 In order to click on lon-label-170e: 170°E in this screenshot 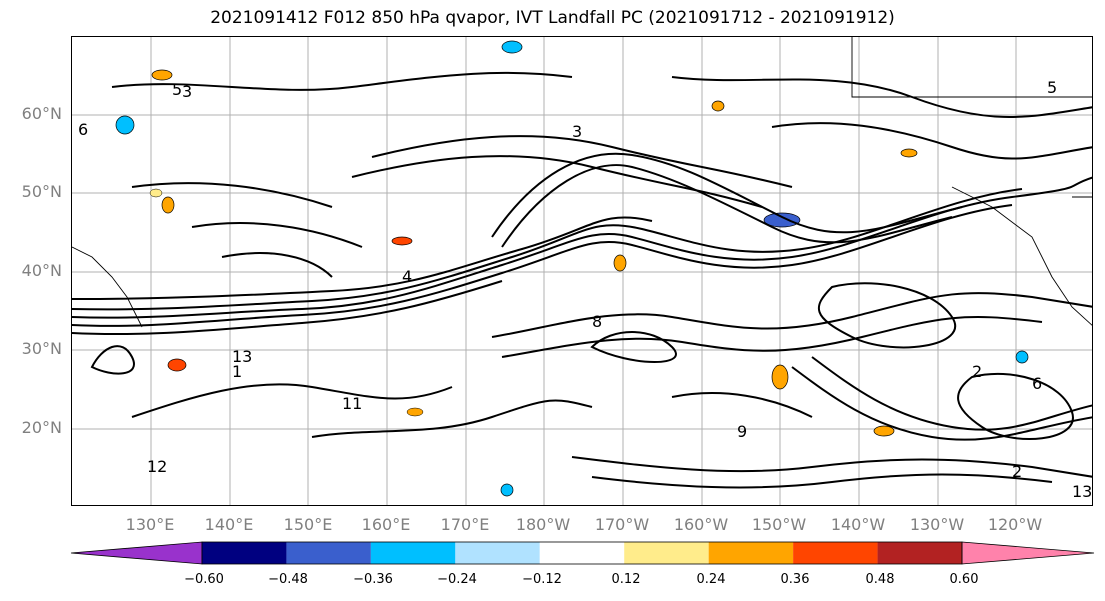, I will do `click(465, 524)`.